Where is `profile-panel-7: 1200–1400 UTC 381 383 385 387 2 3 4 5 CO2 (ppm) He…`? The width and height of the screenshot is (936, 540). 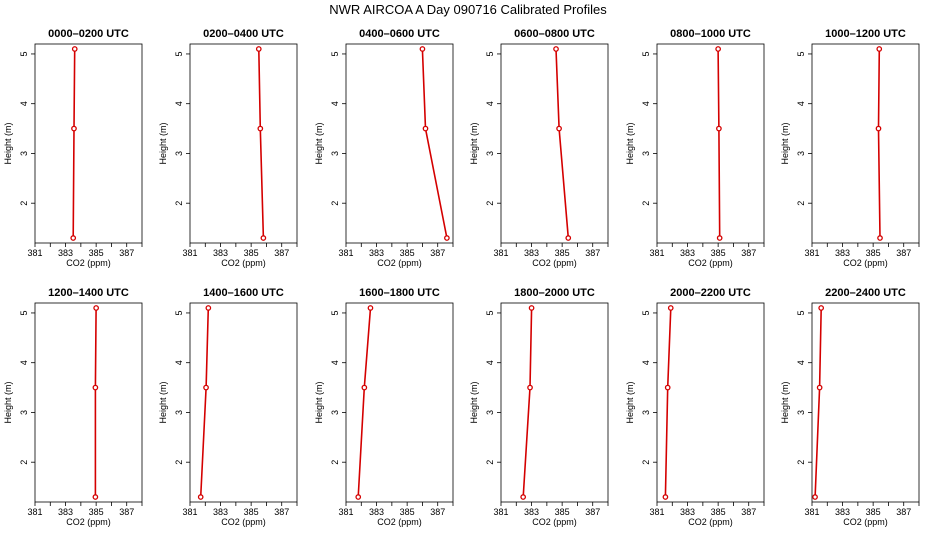 profile-panel-7: 1200–1400 UTC 381 383 385 387 2 3 4 5 CO2 (ppm) He… is located at coordinates (73, 407).